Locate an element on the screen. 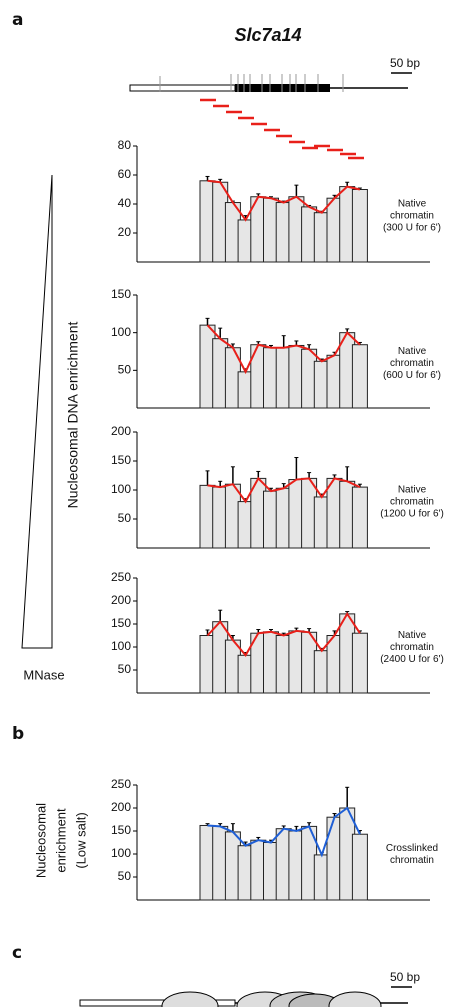 The image size is (457, 1007). y-tick-label: 20 is located at coordinates (125, 232).